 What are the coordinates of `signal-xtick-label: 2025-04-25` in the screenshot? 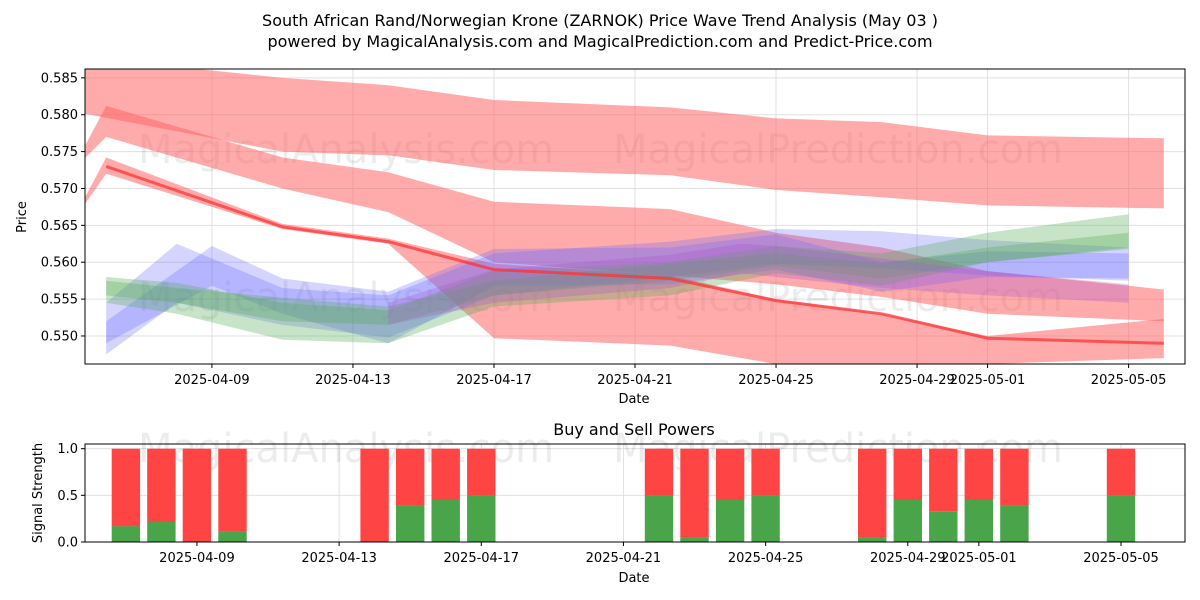 It's located at (766, 558).